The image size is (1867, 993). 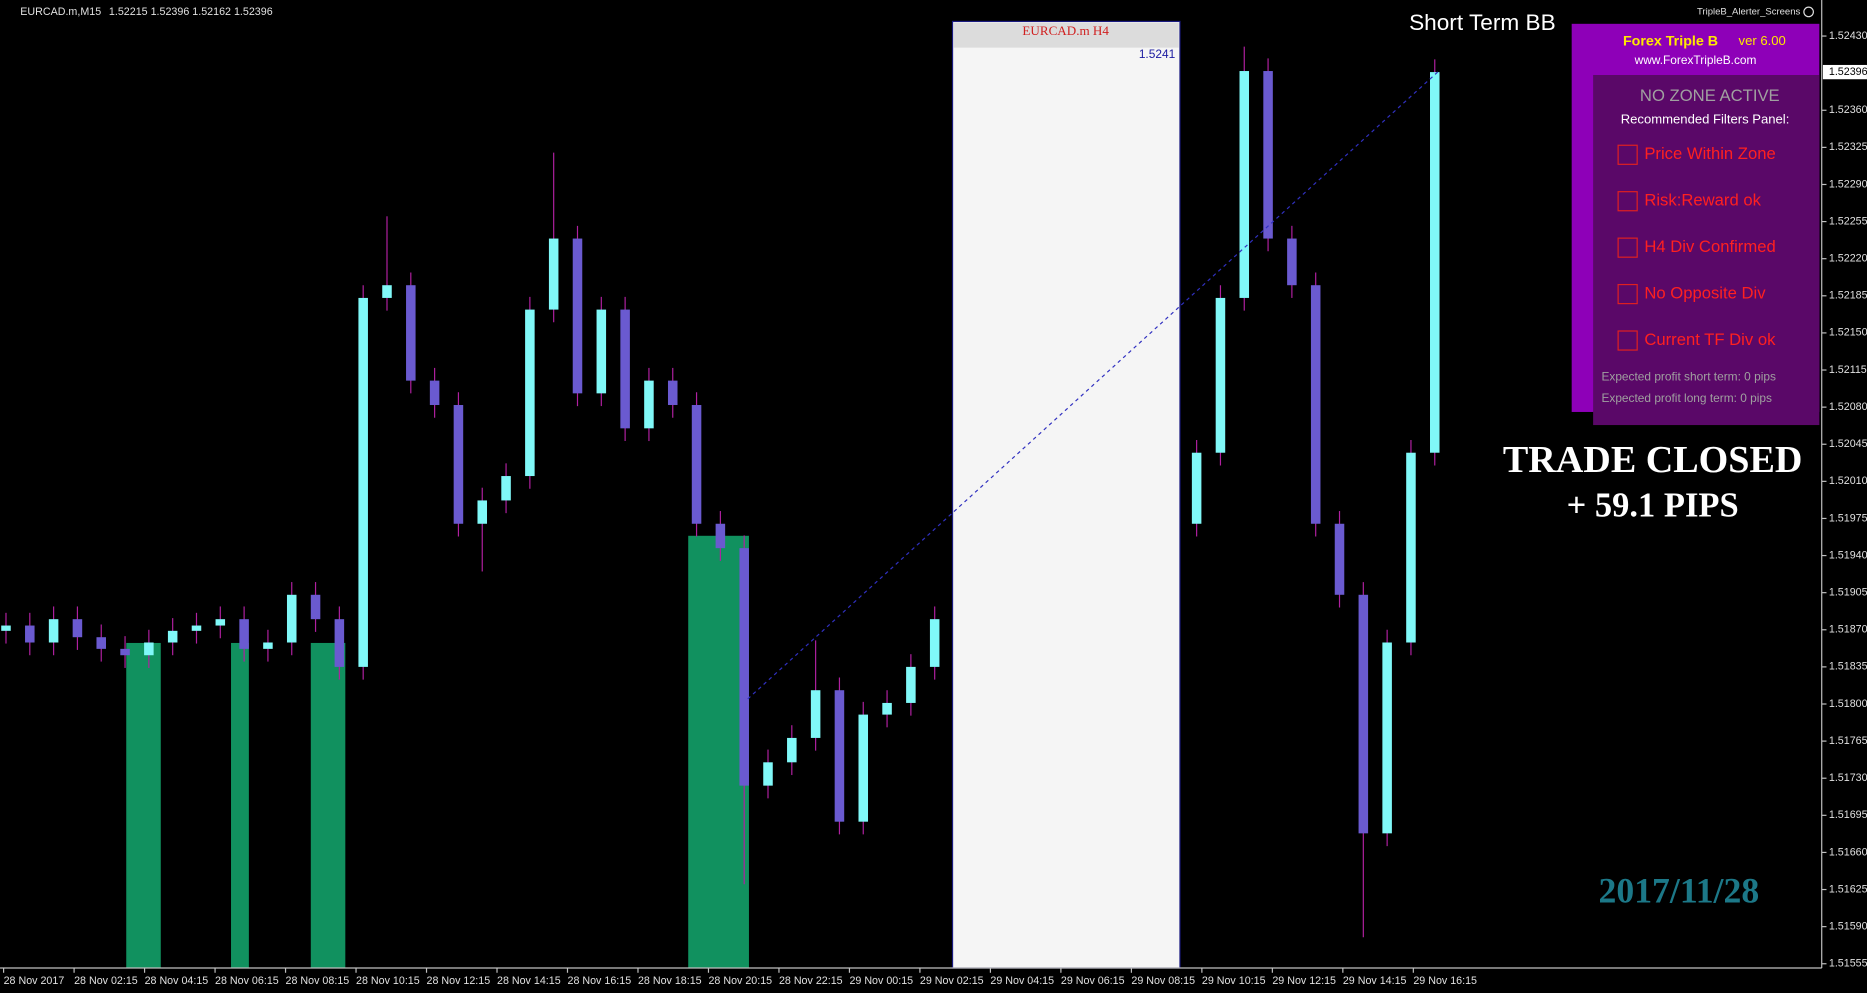 What do you see at coordinates (1157, 54) in the screenshot?
I see `inset-price: 1.5241` at bounding box center [1157, 54].